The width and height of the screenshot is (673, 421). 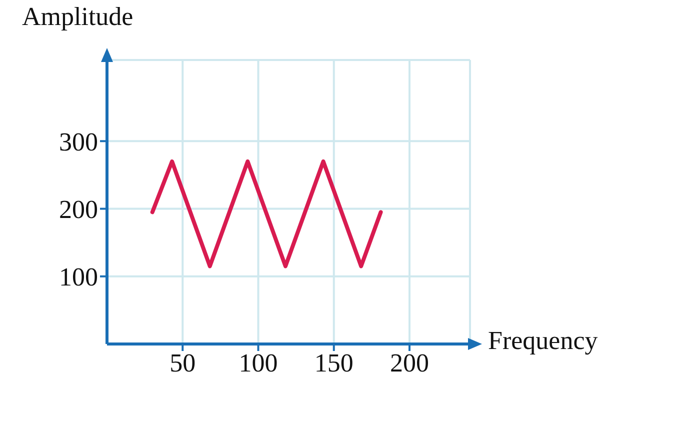 I want to click on y-axis-title: Amplitude, so click(x=78, y=17).